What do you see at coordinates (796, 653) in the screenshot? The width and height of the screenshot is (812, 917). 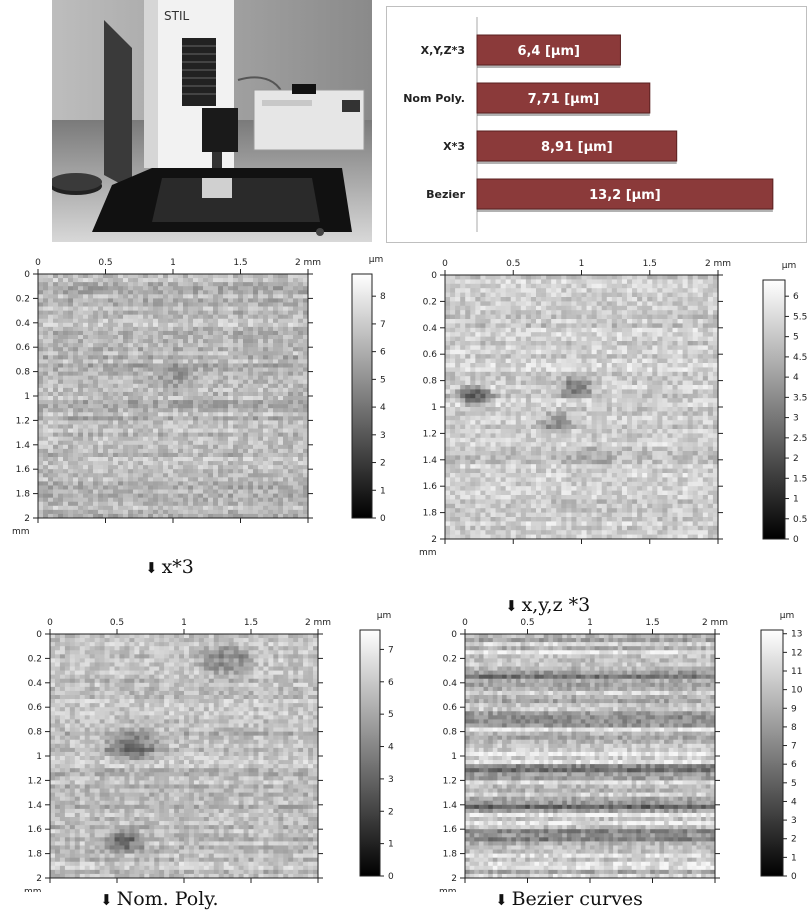 I see `colorbar-tick-label: 12` at bounding box center [796, 653].